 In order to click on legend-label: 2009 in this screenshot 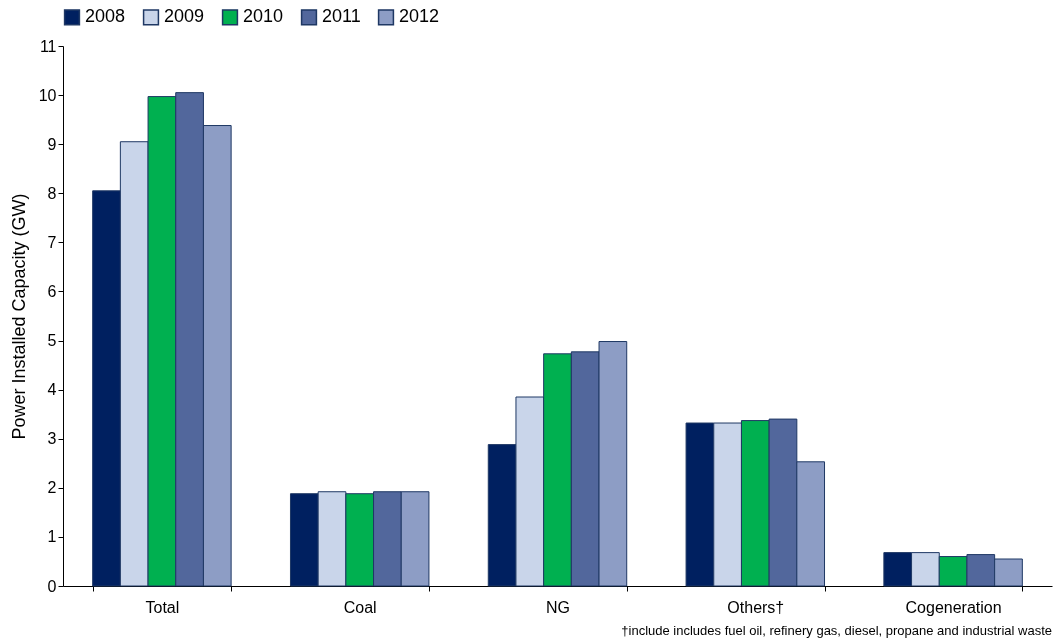, I will do `click(184, 16)`.